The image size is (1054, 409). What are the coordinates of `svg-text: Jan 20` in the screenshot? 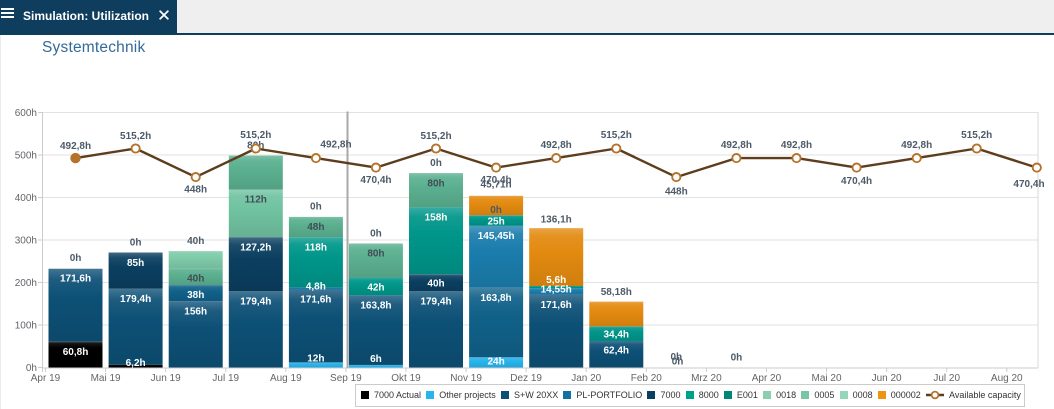 It's located at (586, 378).